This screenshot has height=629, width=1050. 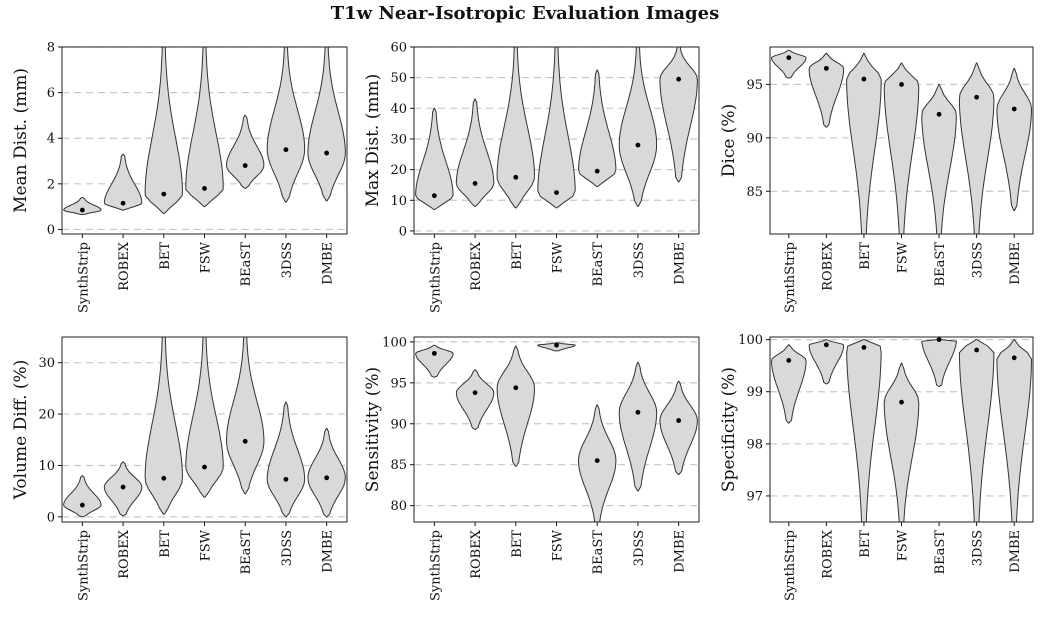 What do you see at coordinates (525, 13) in the screenshot?
I see `figure-title: T1w Near-Isotropic Evaluation Images` at bounding box center [525, 13].